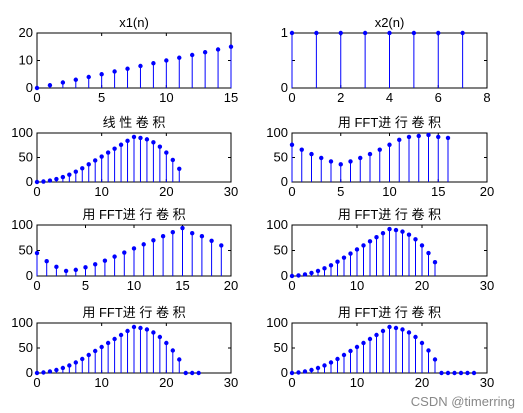  Describe the element at coordinates (134, 122) in the screenshot. I see `plot-title: 线 性 卷 积` at that location.